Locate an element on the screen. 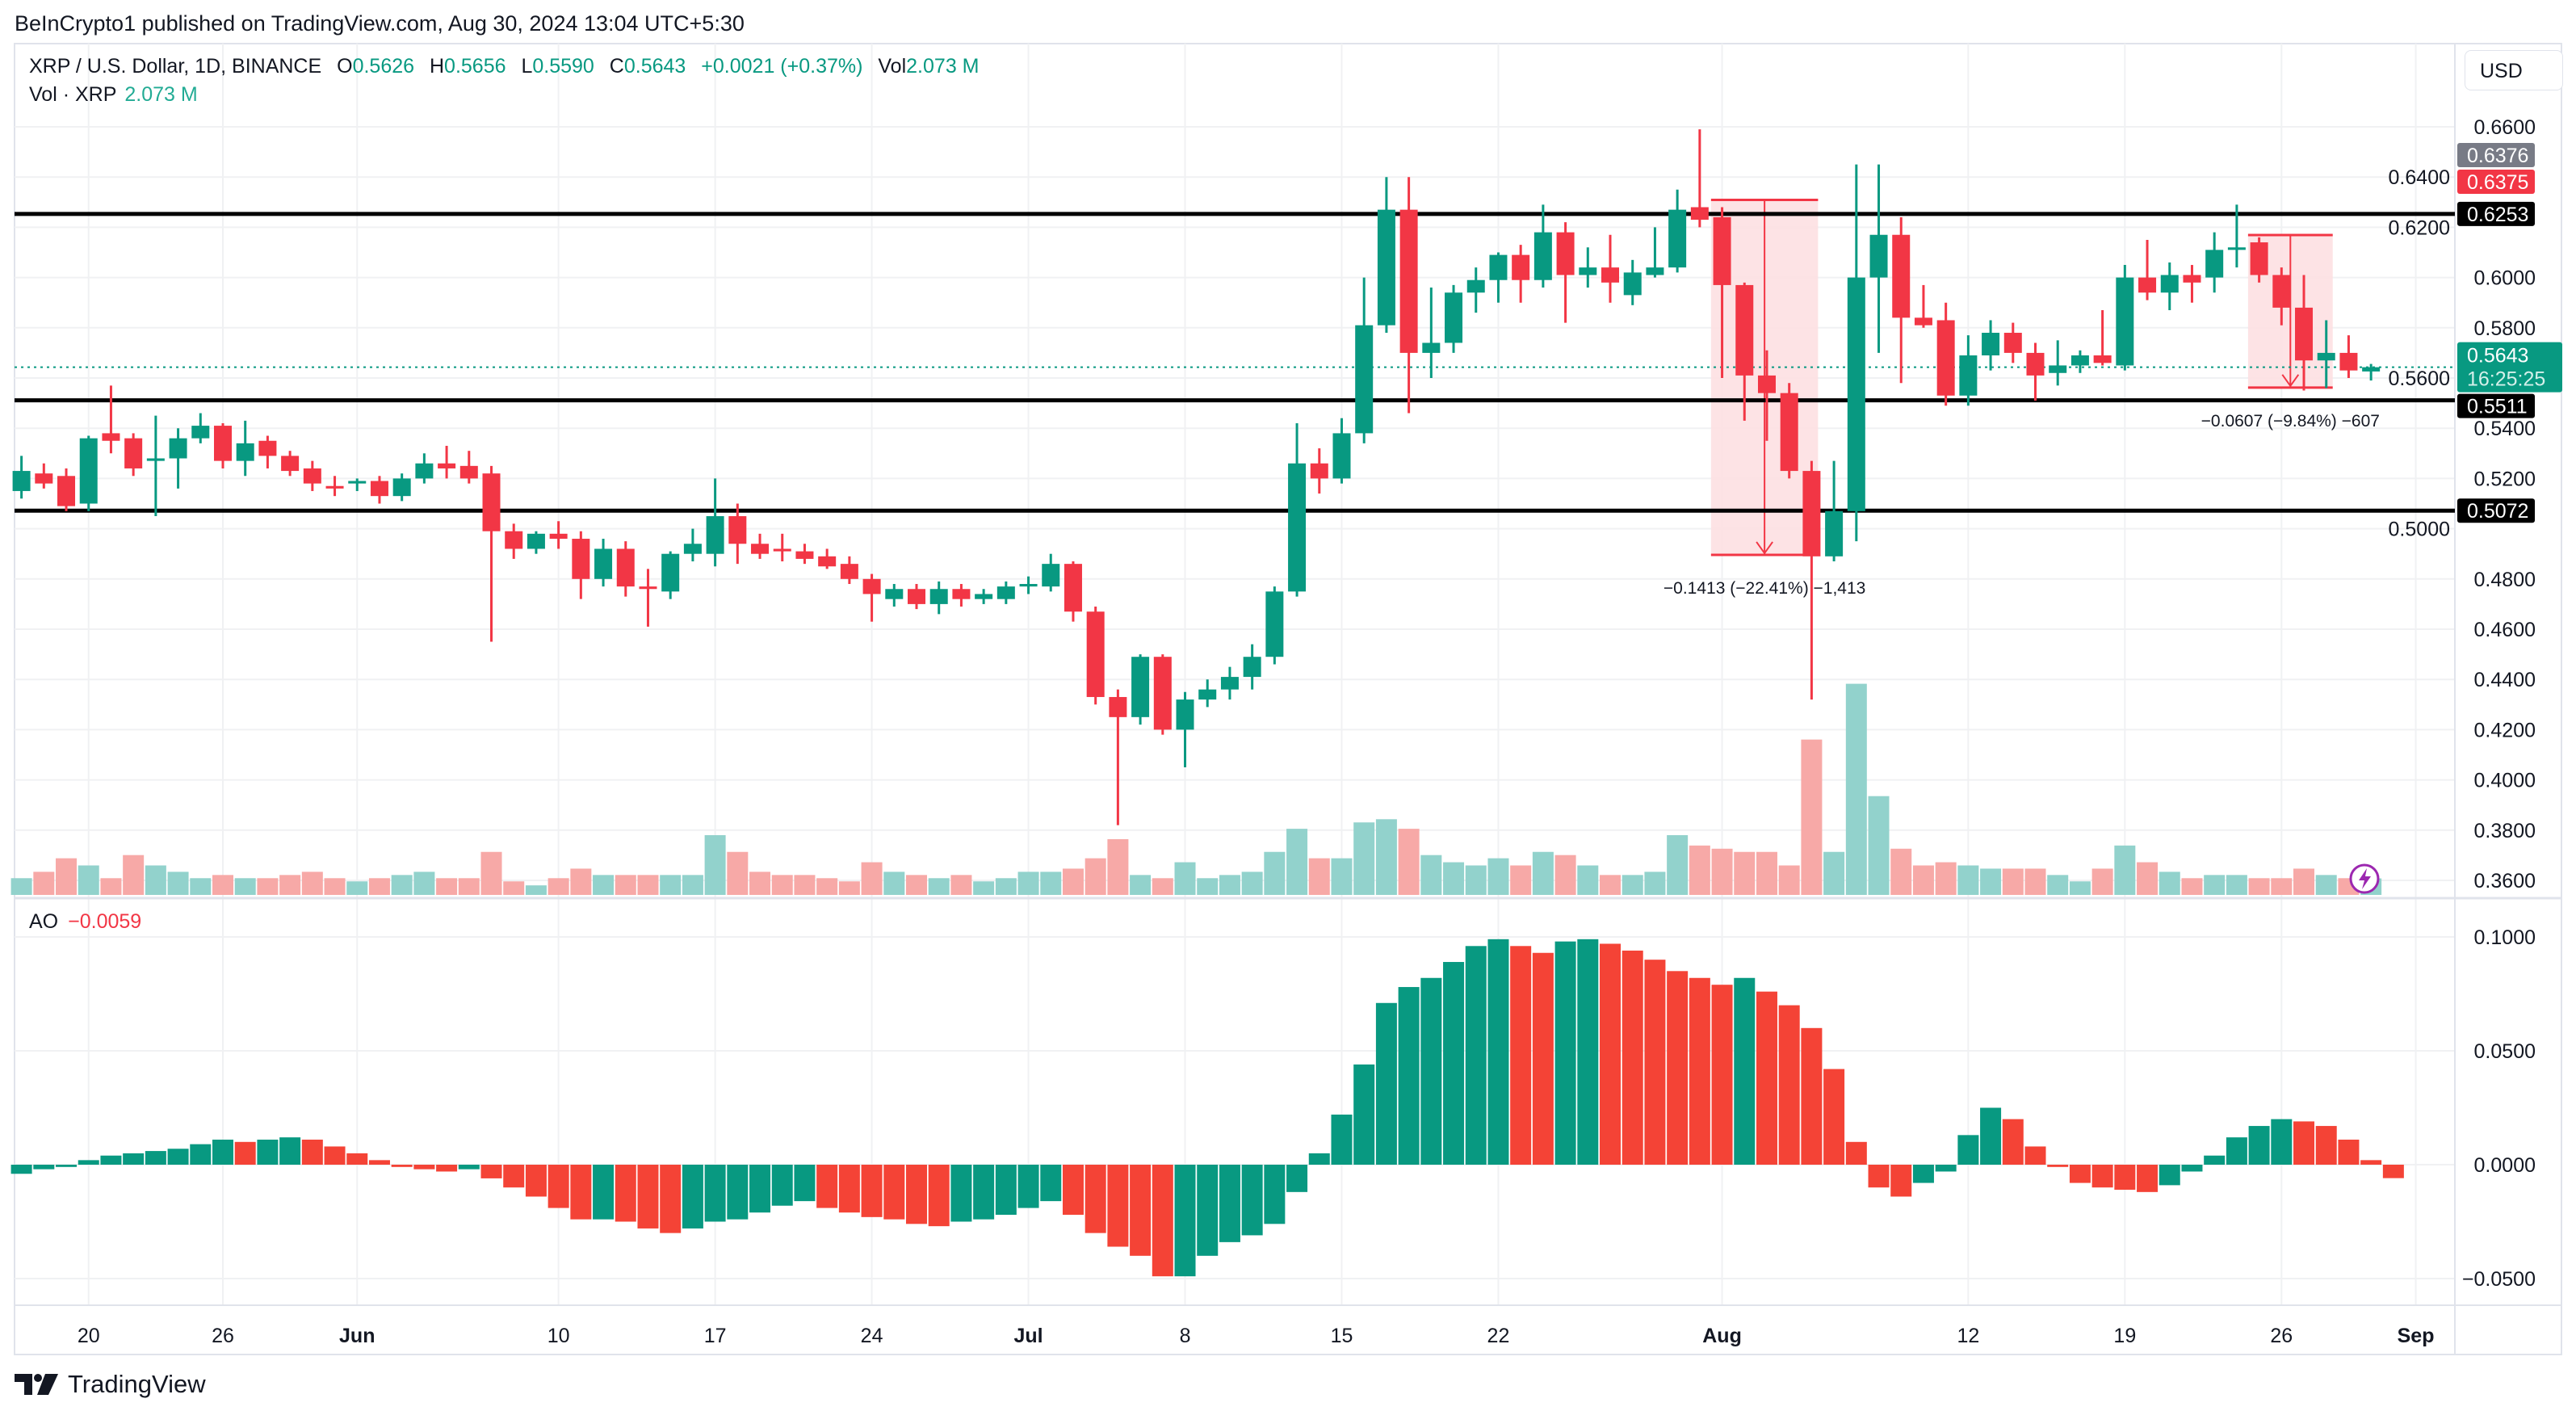 This screenshot has height=1407, width=2576. price-badge-bg is located at coordinates (2496, 510).